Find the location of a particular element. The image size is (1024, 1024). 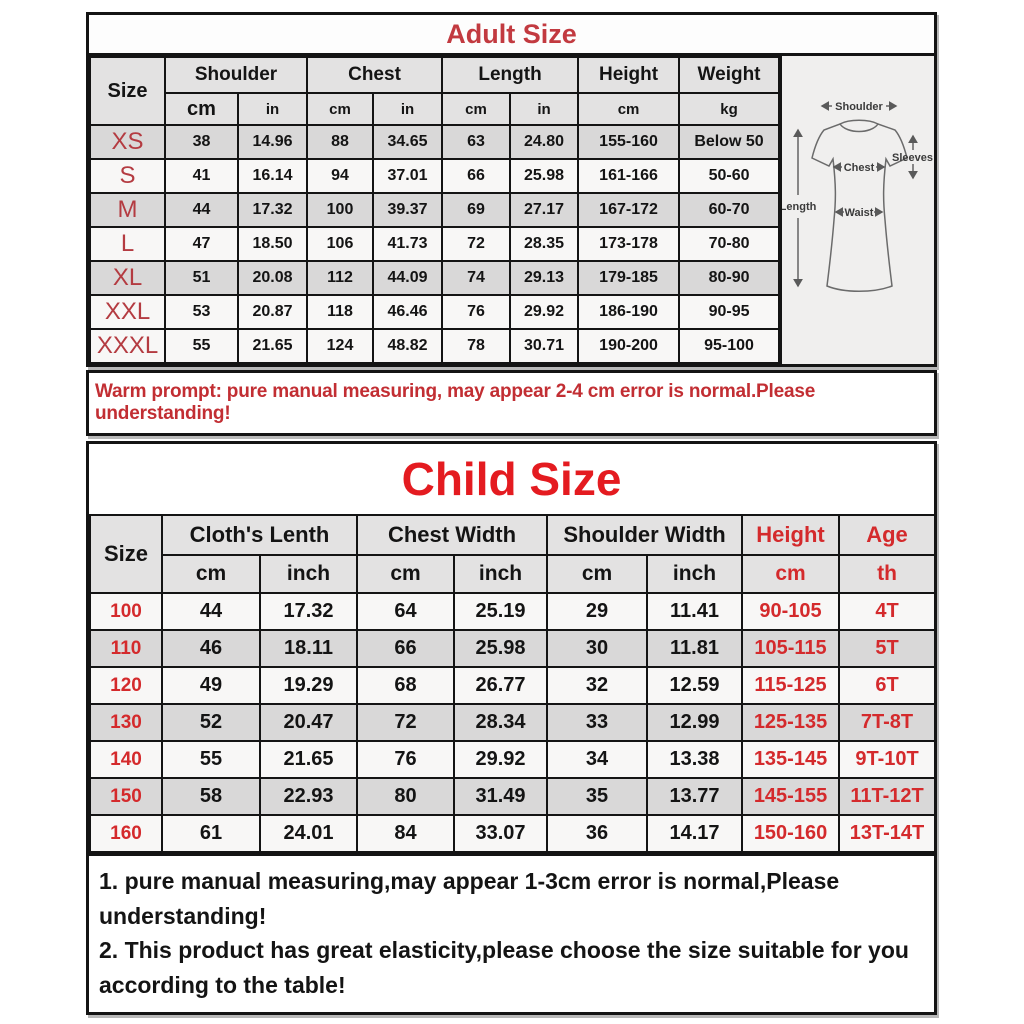

table-cell: 32 is located at coordinates (597, 685).